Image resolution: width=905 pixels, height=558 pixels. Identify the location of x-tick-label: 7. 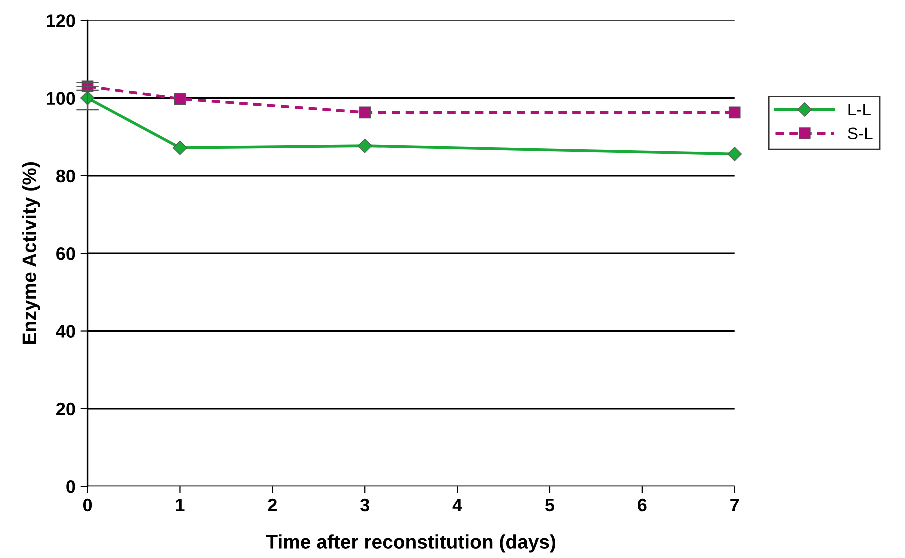
(735, 505).